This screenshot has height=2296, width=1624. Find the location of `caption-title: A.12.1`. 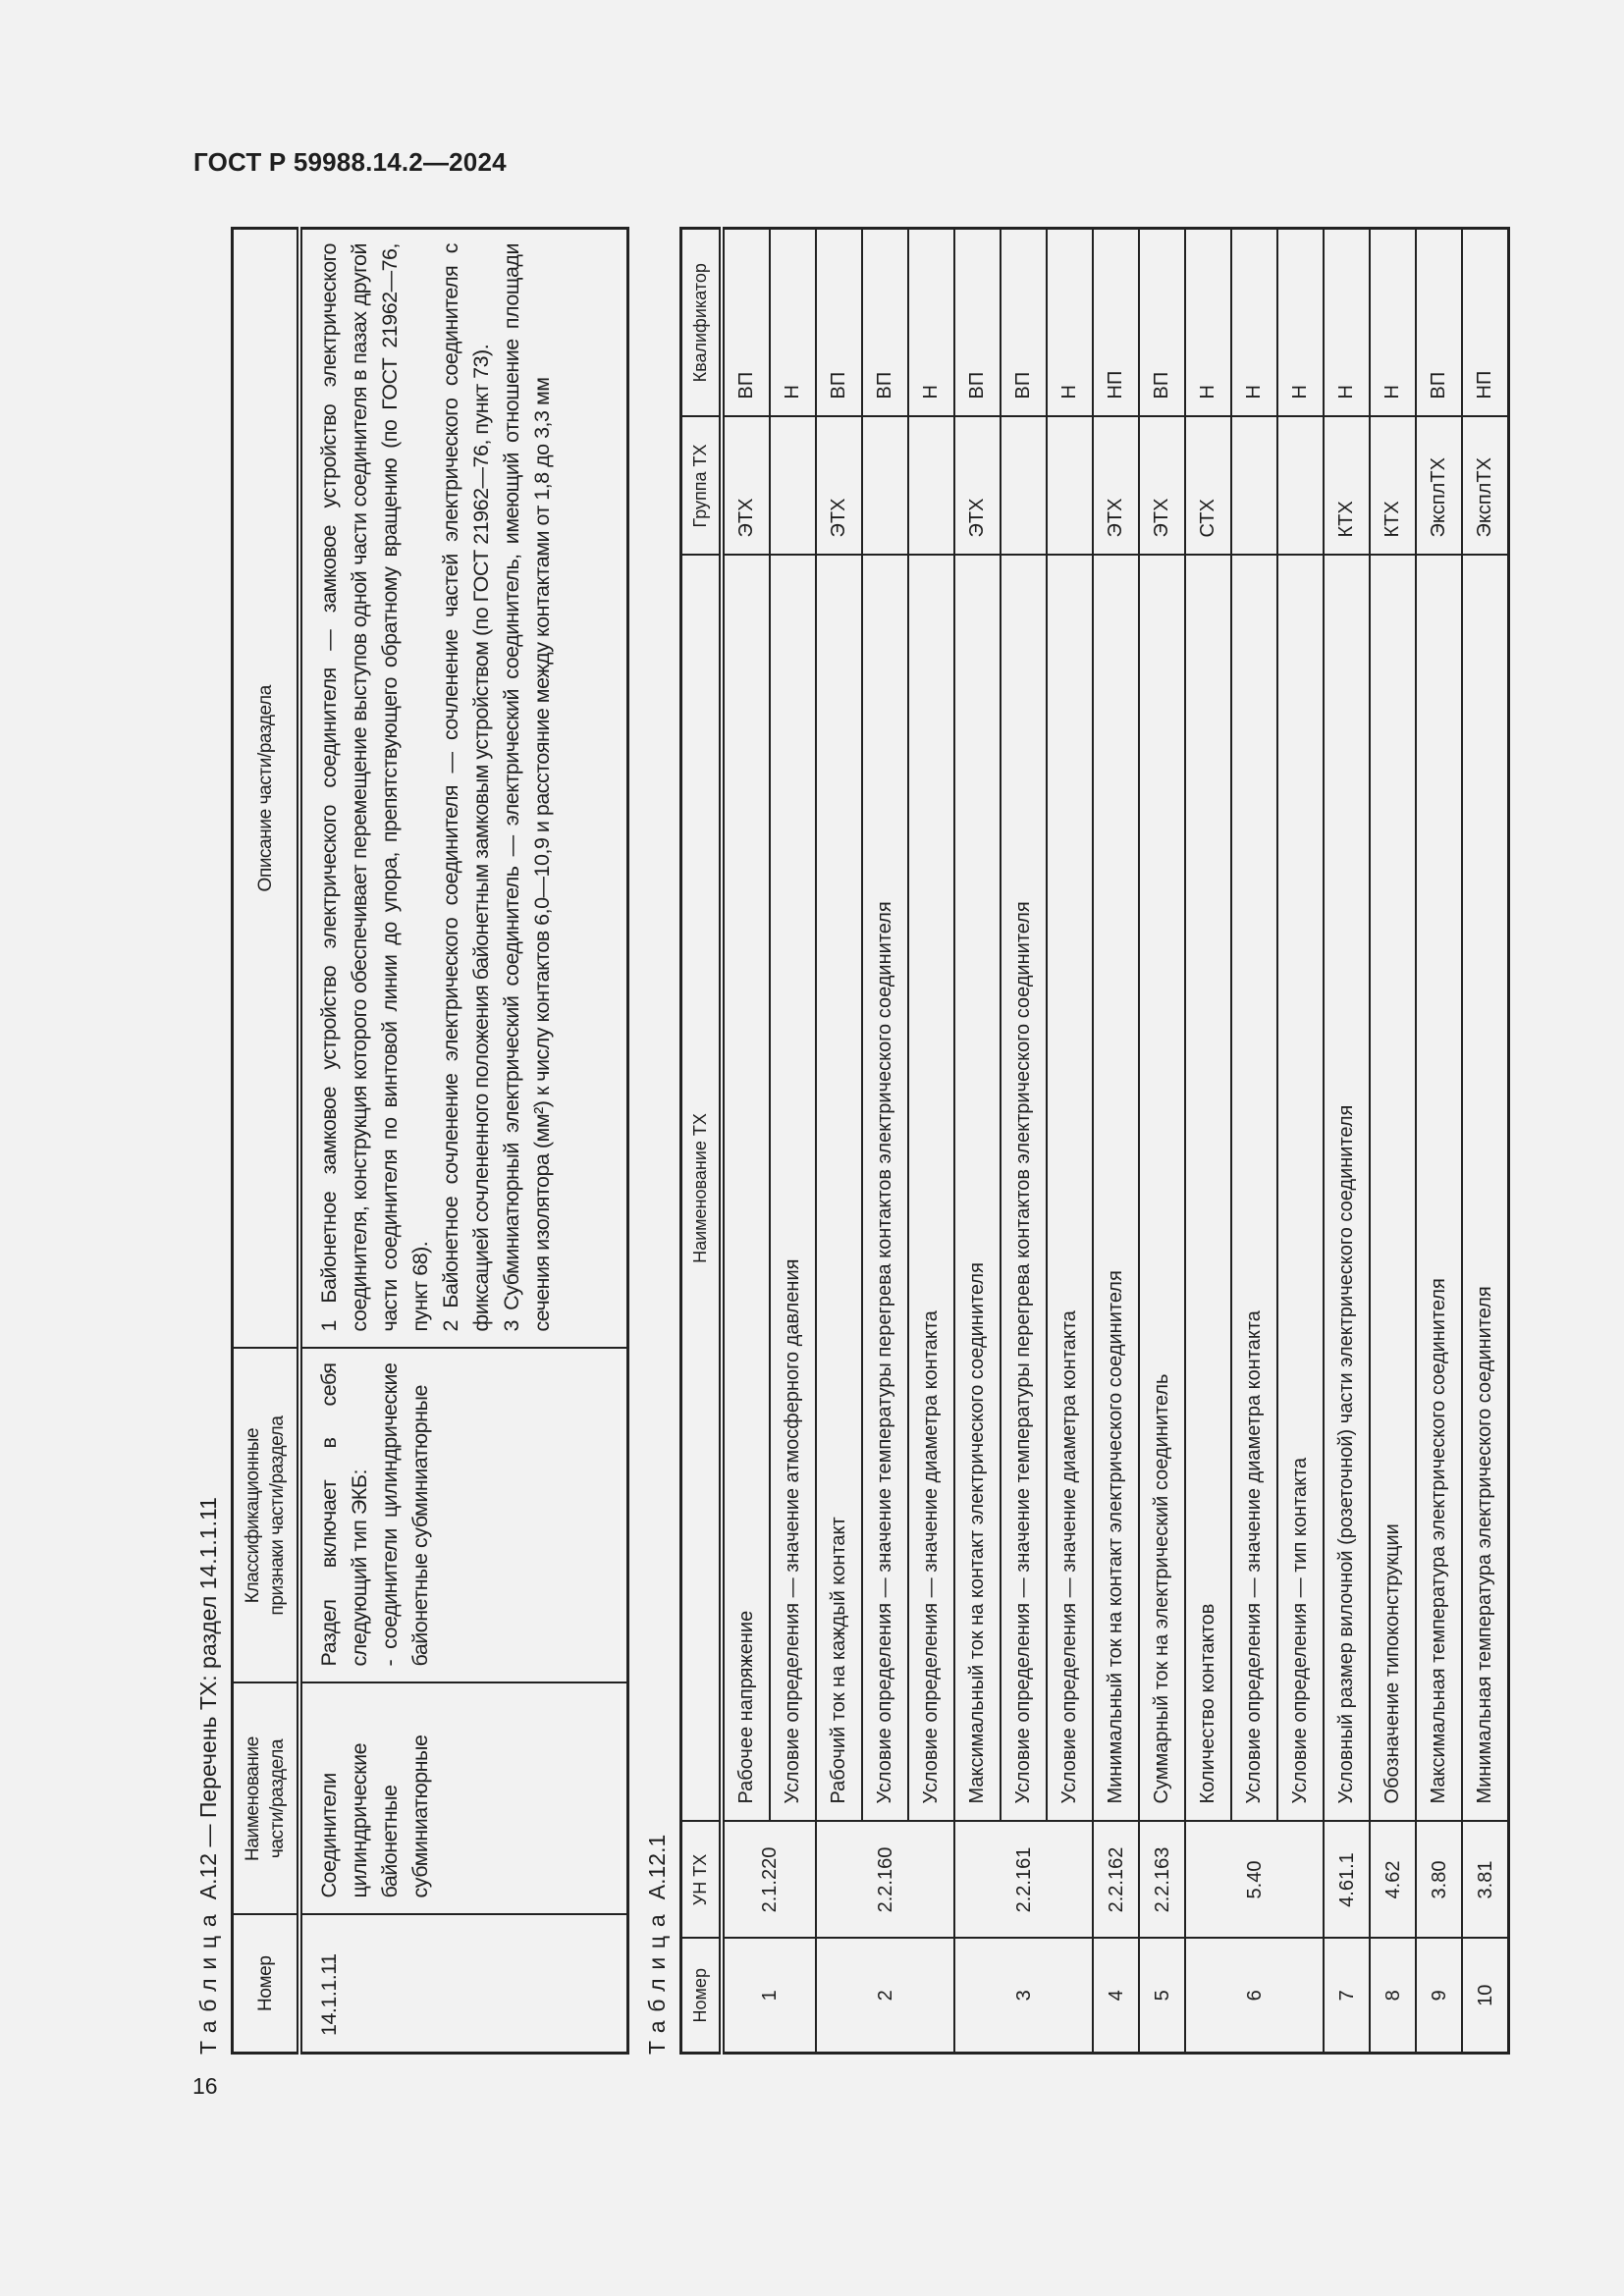

caption-title: A.12.1 is located at coordinates (657, 1867).